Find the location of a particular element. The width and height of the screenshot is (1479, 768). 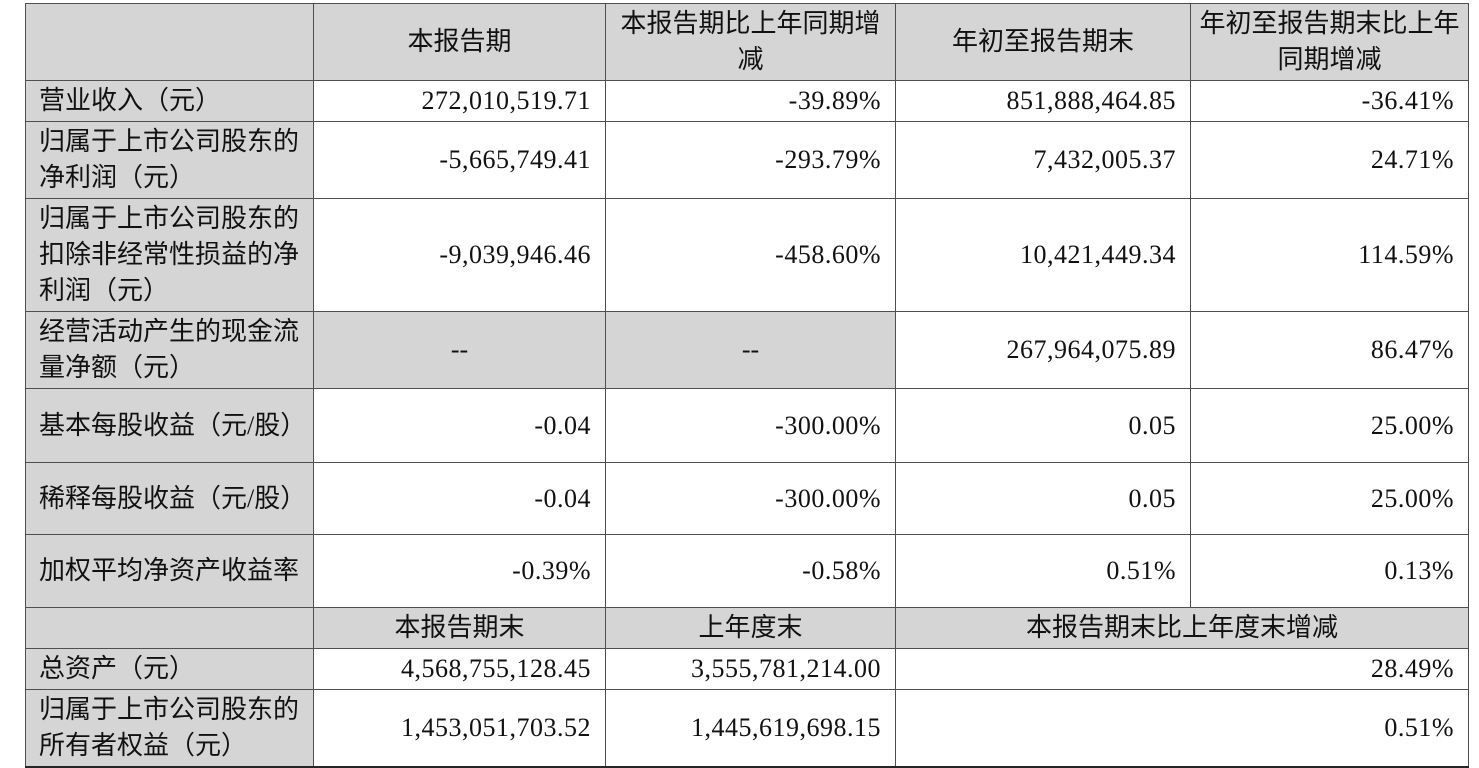

value-cell: -458.60% is located at coordinates (750, 255).